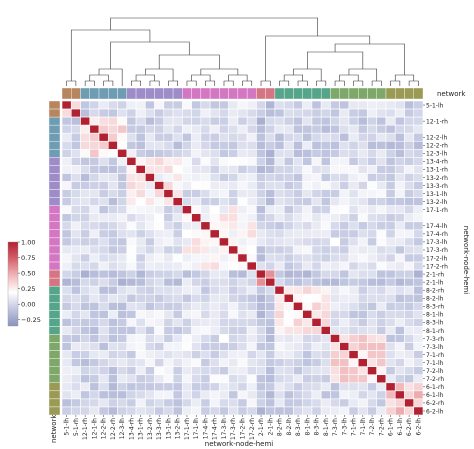 This screenshot has width=474, height=449. Describe the element at coordinates (335, 427) in the screenshot. I see `column-tick-label: 7-3-rh` at that location.